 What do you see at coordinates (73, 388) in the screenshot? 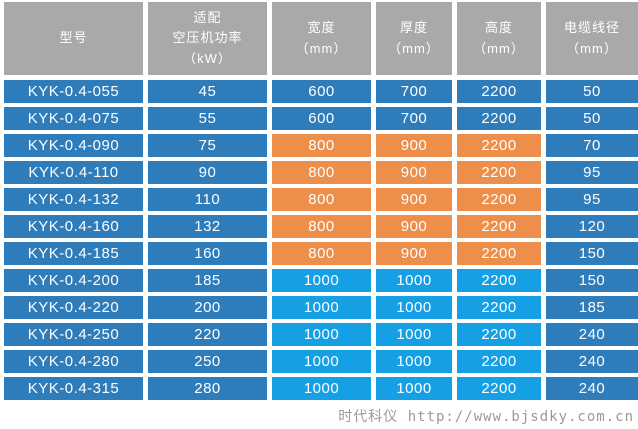
I see `model-cell: KYK-0.4-315` at bounding box center [73, 388].